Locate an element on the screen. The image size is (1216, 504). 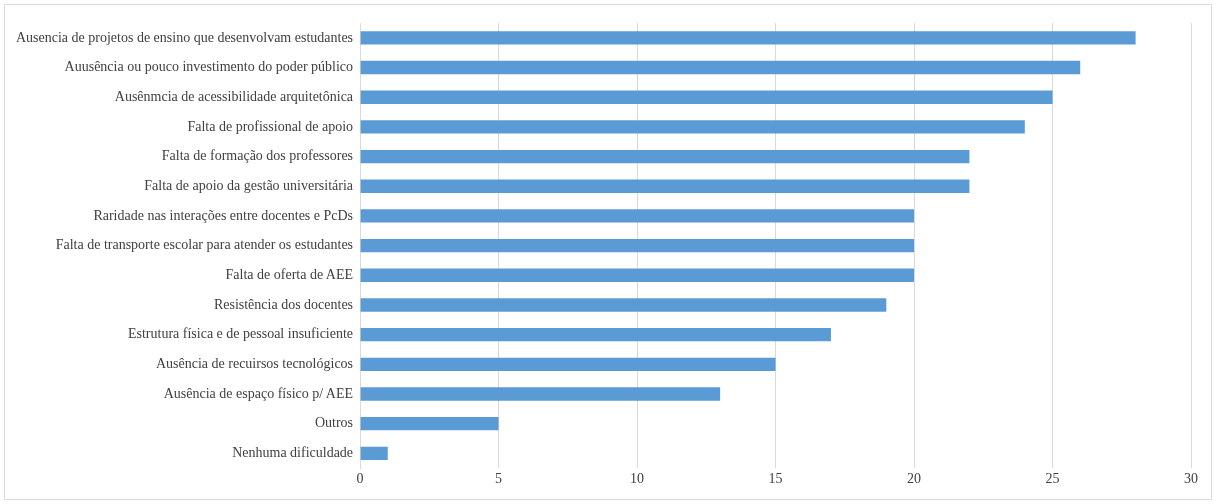
y-tick-label: Falta de oferta de AEE is located at coordinates (289, 274).